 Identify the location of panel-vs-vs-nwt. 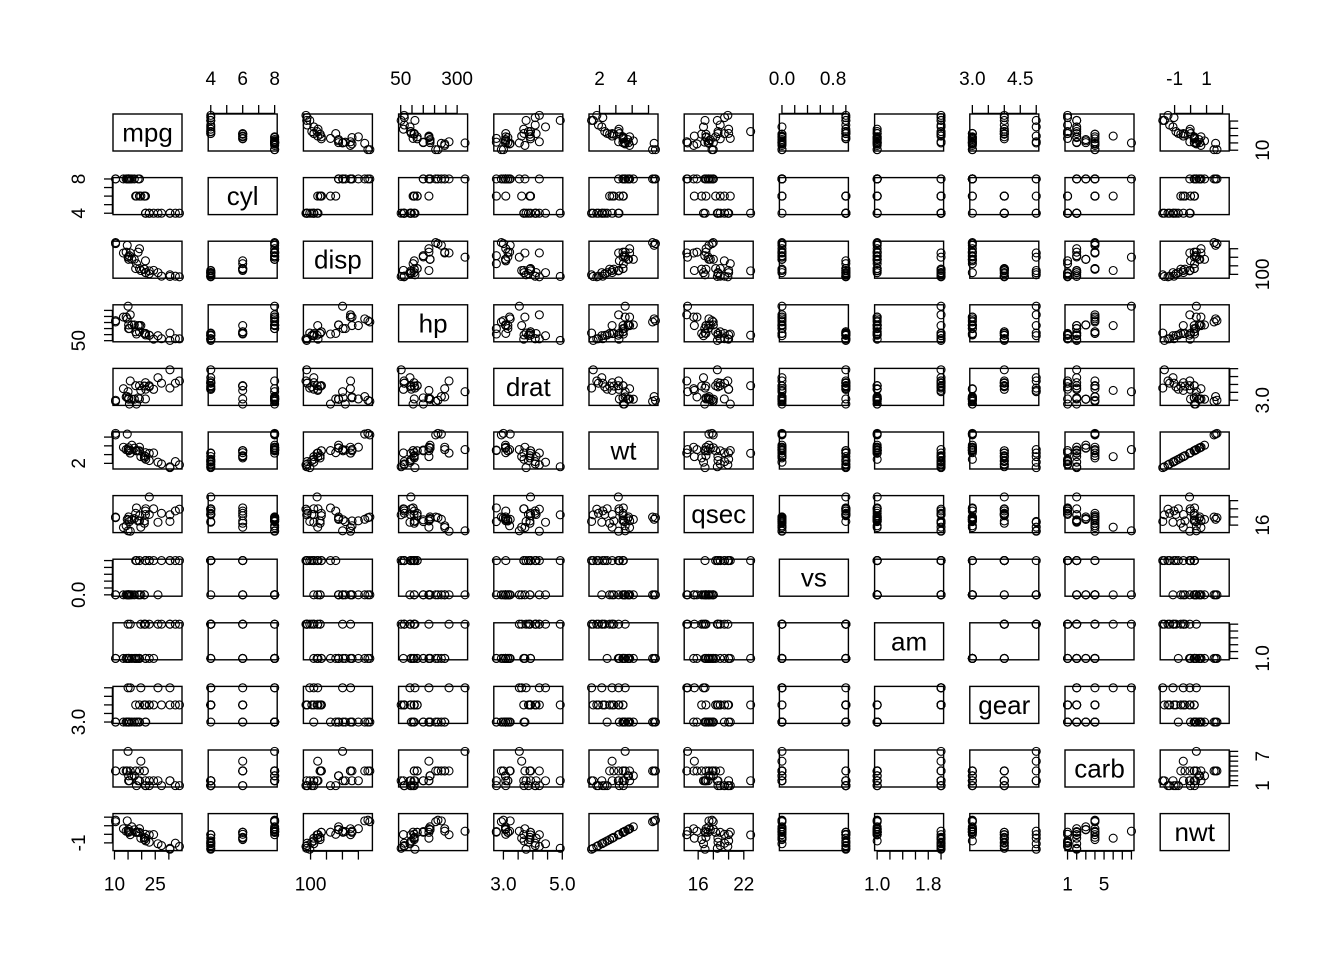
(1194, 578).